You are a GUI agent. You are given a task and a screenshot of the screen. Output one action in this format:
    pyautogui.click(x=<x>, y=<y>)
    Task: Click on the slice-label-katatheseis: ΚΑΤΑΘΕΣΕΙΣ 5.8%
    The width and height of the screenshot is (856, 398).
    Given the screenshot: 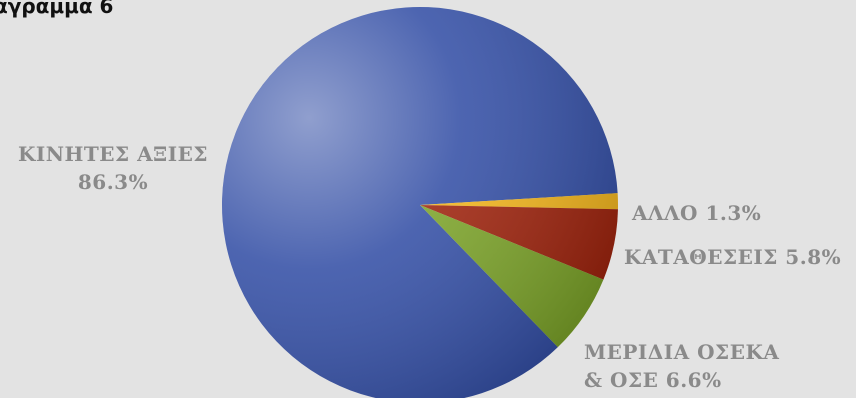 What is the action you would take?
    pyautogui.click(x=732, y=257)
    